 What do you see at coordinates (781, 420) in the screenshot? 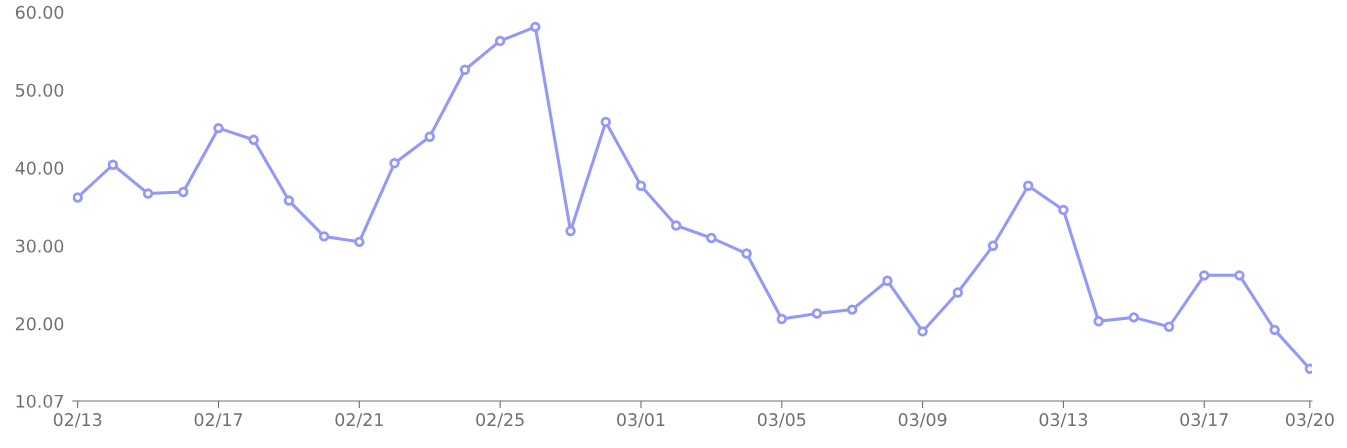
I see `x-tick-label: 03/05` at bounding box center [781, 420].